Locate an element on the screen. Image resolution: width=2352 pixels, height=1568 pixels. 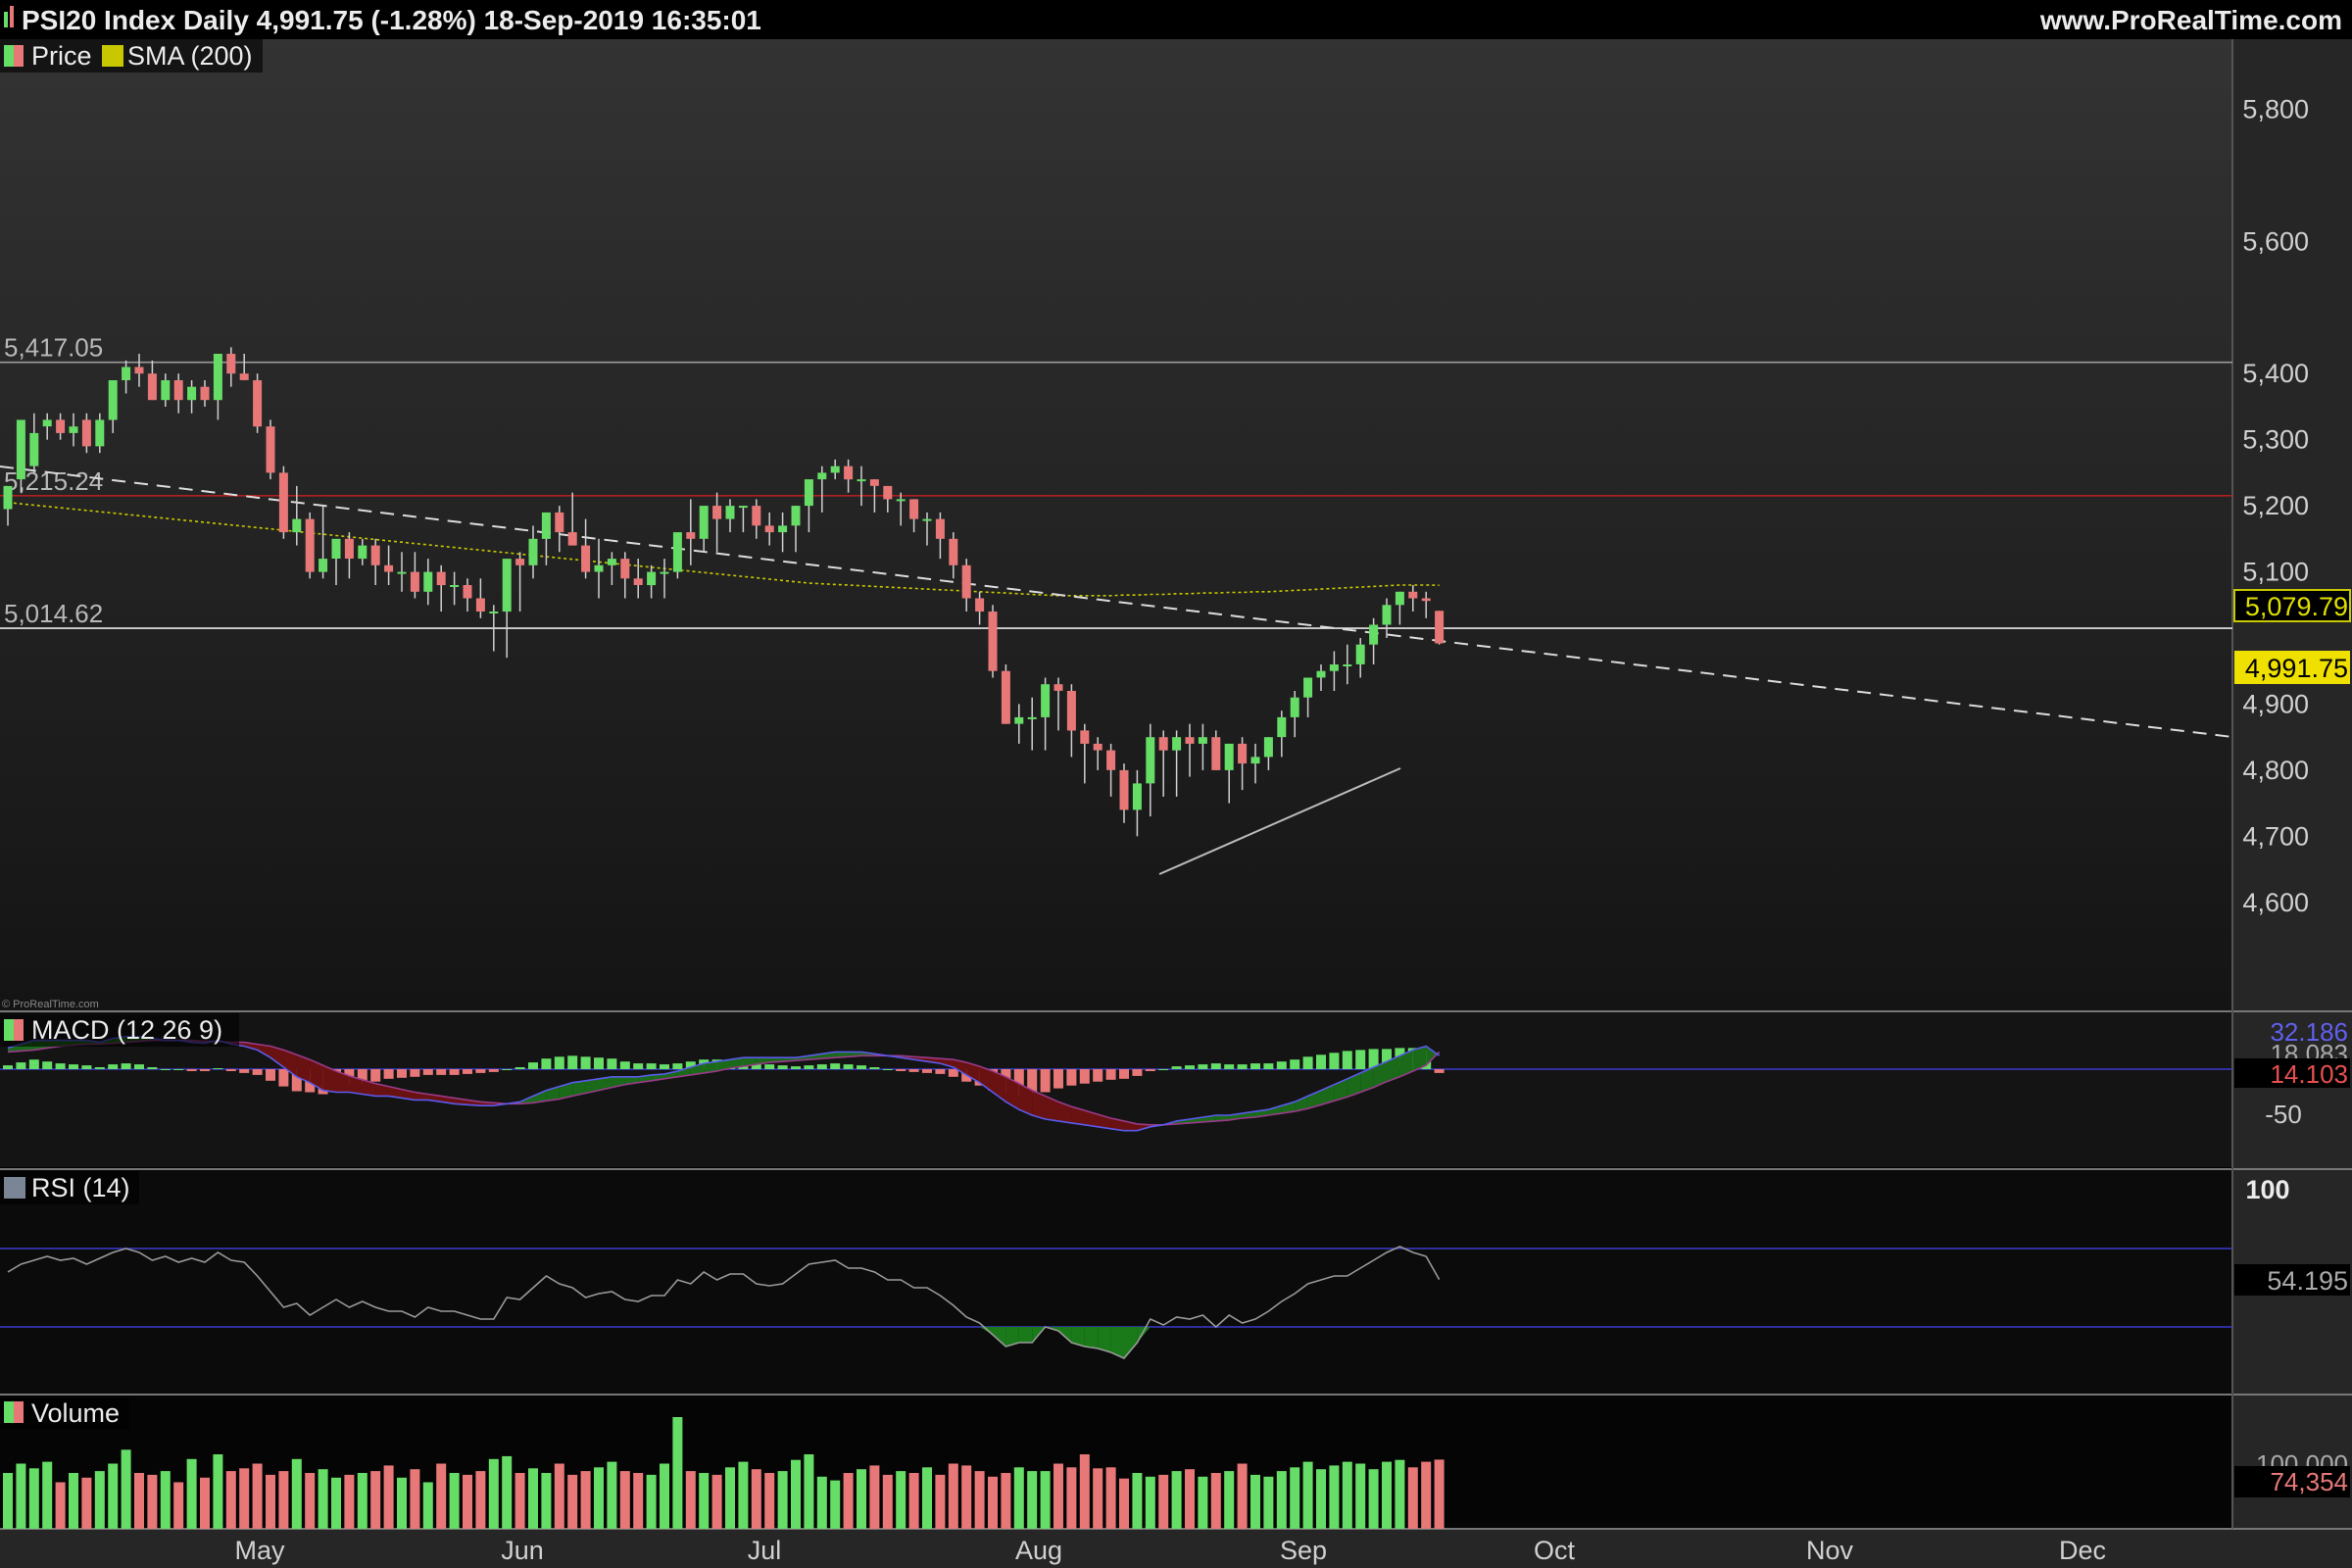
sma-value-badge: 5,079.79 is located at coordinates (2292, 605).